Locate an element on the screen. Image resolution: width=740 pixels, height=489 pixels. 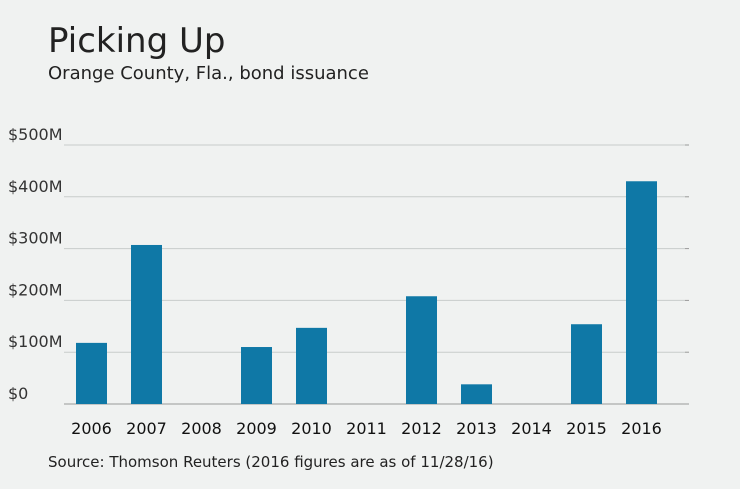
x-tick-label: 2015 is located at coordinates (586, 428).